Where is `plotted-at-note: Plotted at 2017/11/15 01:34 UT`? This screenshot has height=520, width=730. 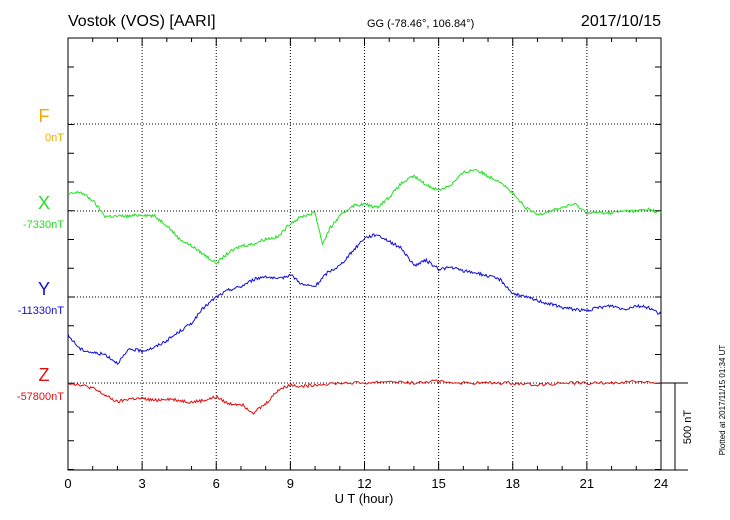 plotted-at-note: Plotted at 2017/11/15 01:34 UT is located at coordinates (722, 400).